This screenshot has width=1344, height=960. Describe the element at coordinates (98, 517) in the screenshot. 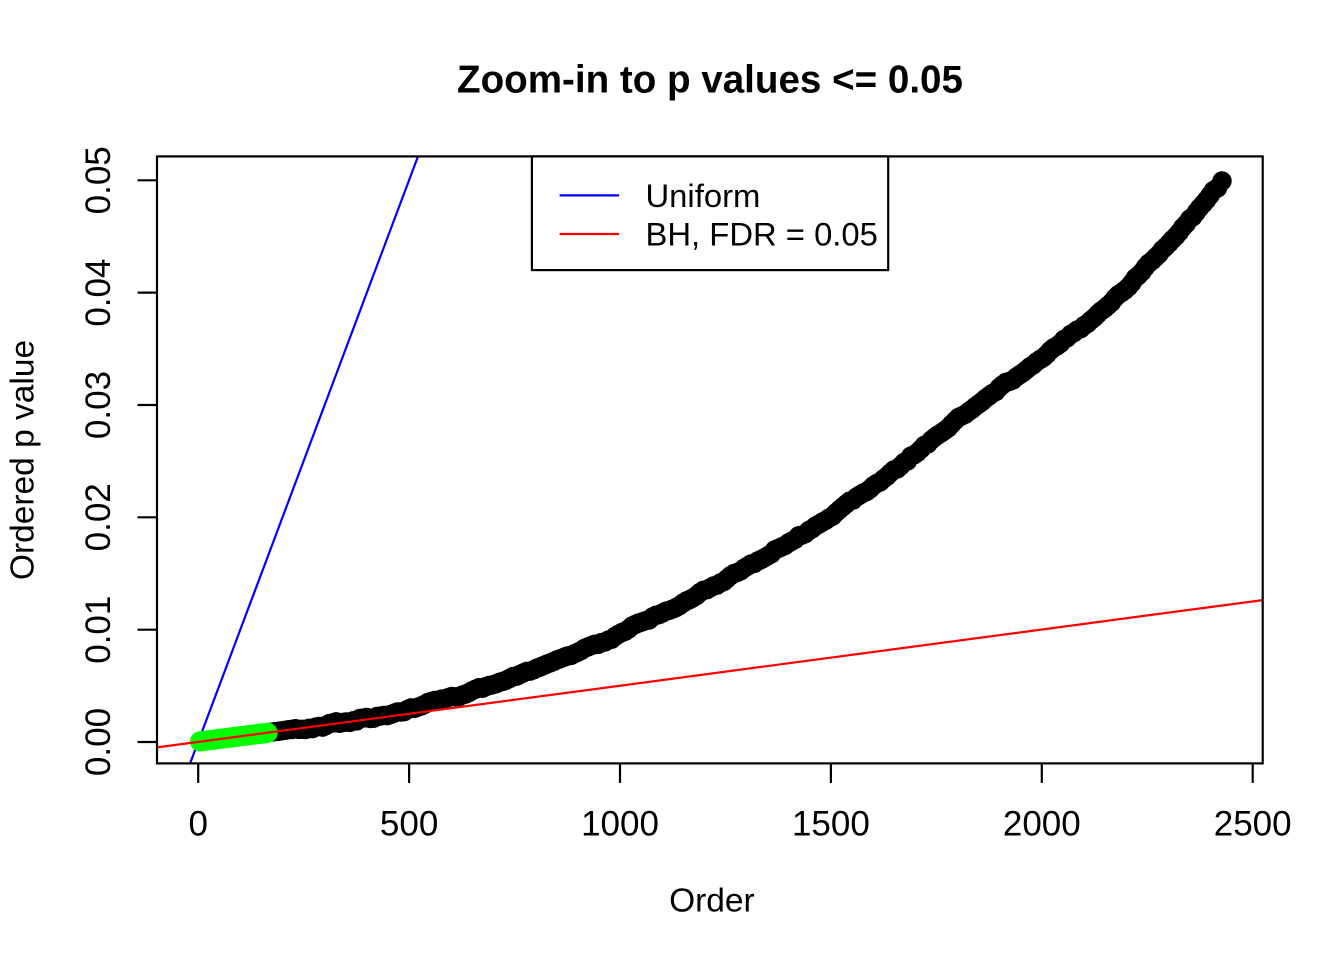

I see `svg-text: 0.02` at that location.